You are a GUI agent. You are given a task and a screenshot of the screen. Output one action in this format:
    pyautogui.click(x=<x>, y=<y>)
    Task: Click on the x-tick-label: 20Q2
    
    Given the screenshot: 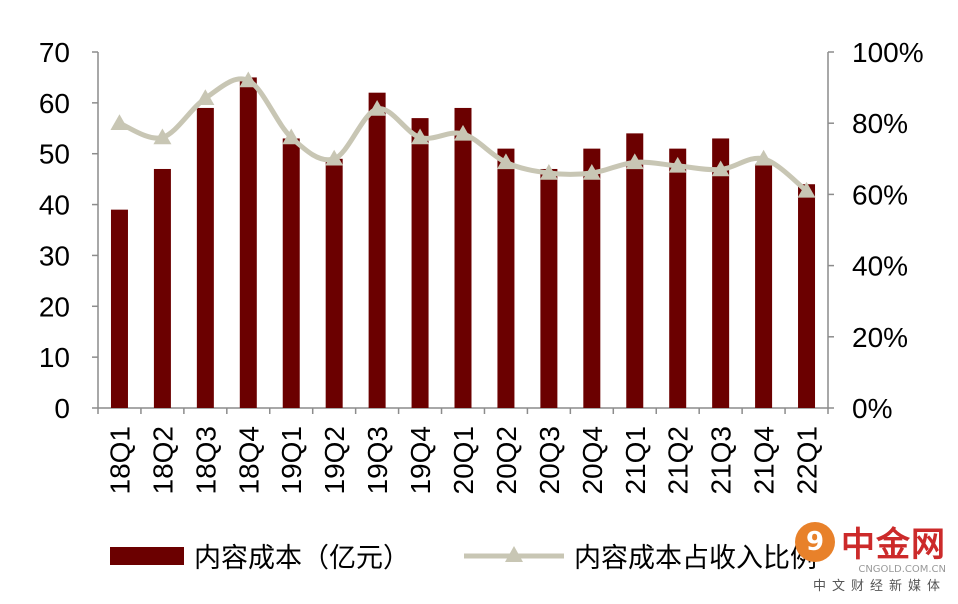 What is the action you would take?
    pyautogui.click(x=506, y=460)
    